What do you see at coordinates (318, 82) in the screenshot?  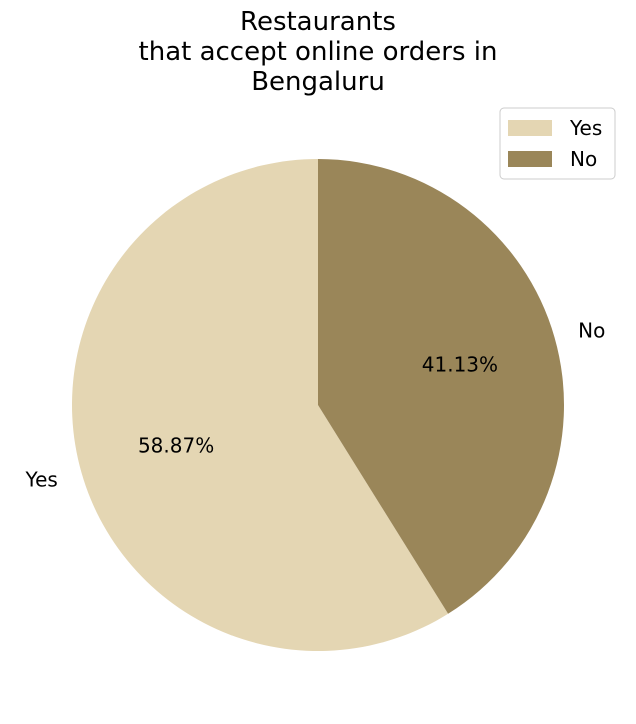 I see `chart-title-line: Bengaluru` at bounding box center [318, 82].